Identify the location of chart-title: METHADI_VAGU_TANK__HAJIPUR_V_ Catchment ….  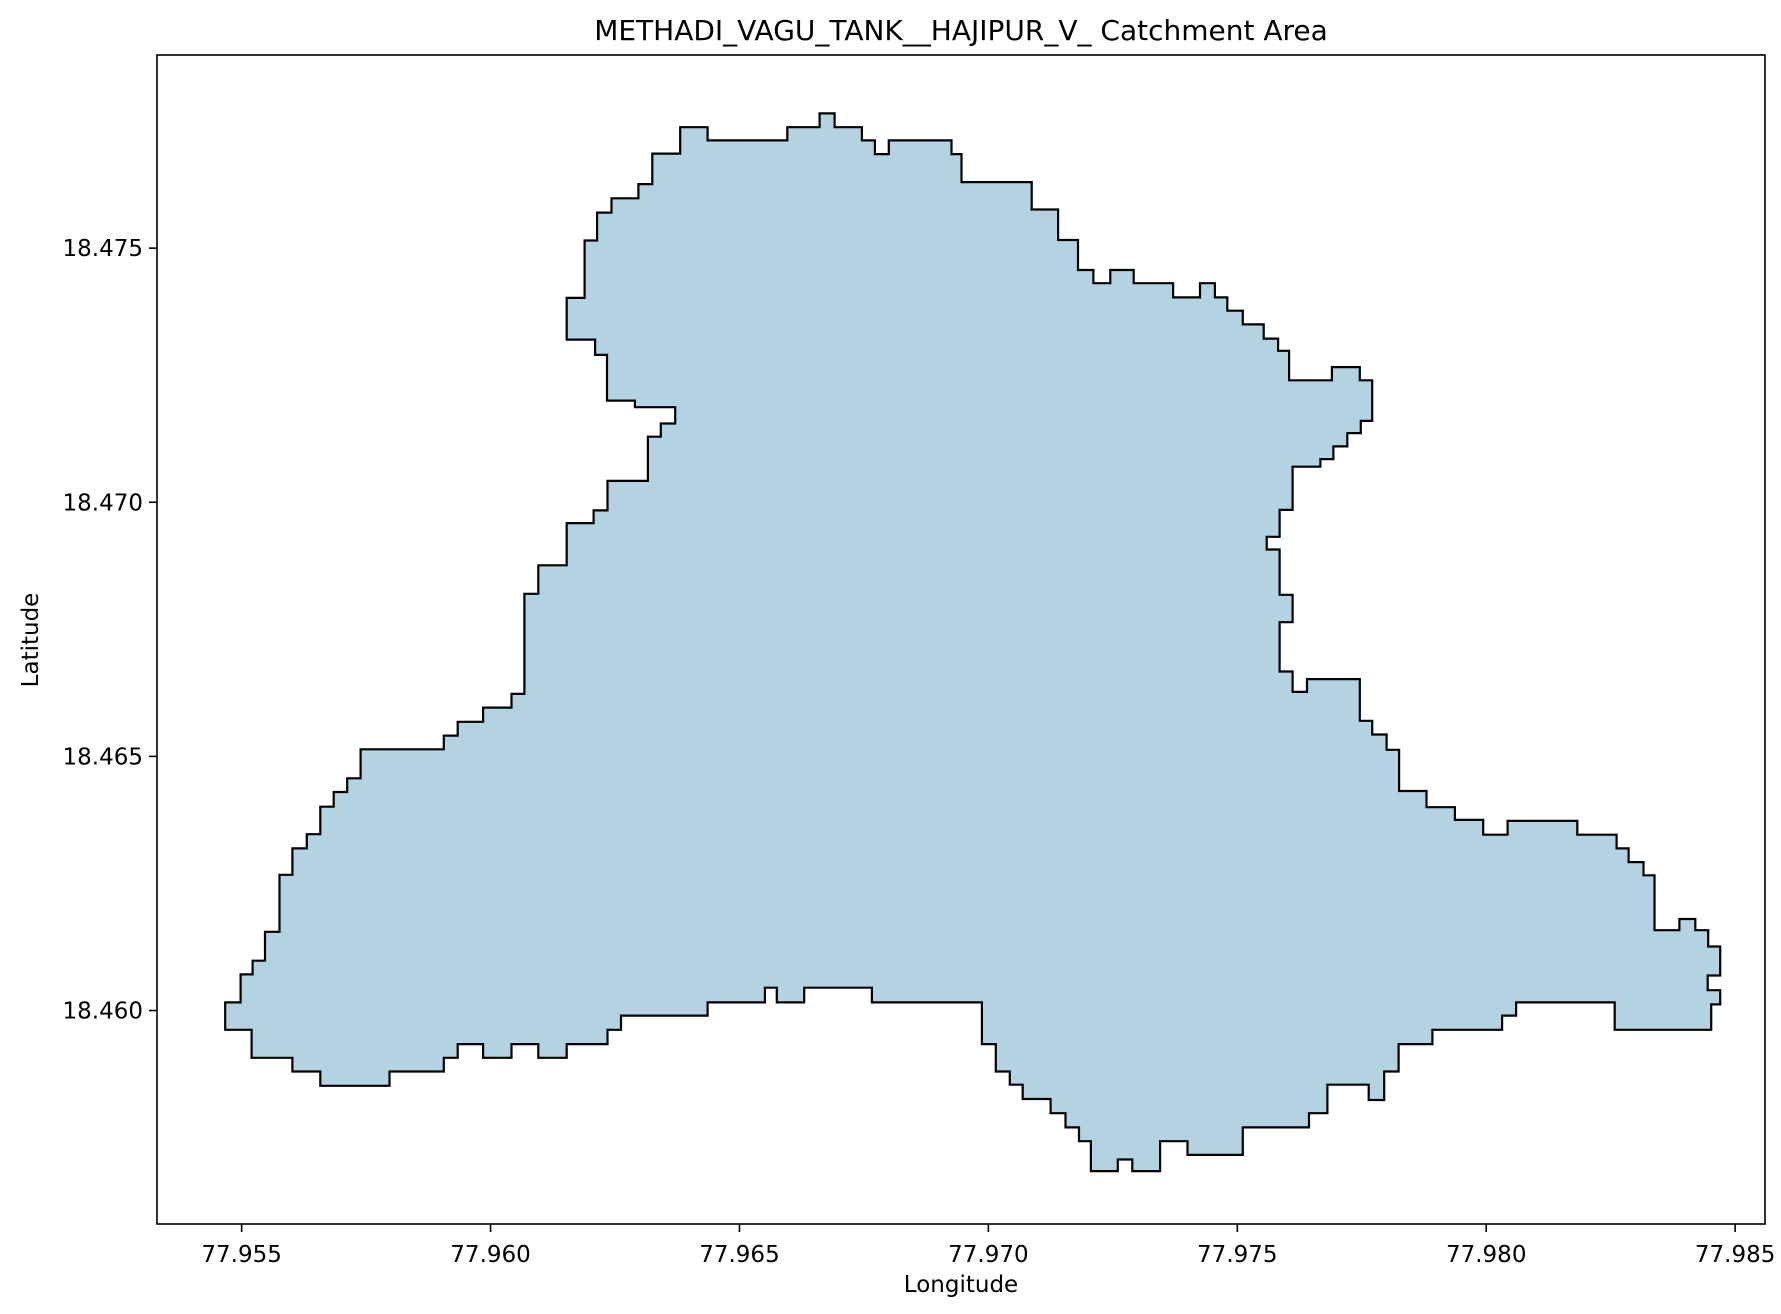
(961, 30).